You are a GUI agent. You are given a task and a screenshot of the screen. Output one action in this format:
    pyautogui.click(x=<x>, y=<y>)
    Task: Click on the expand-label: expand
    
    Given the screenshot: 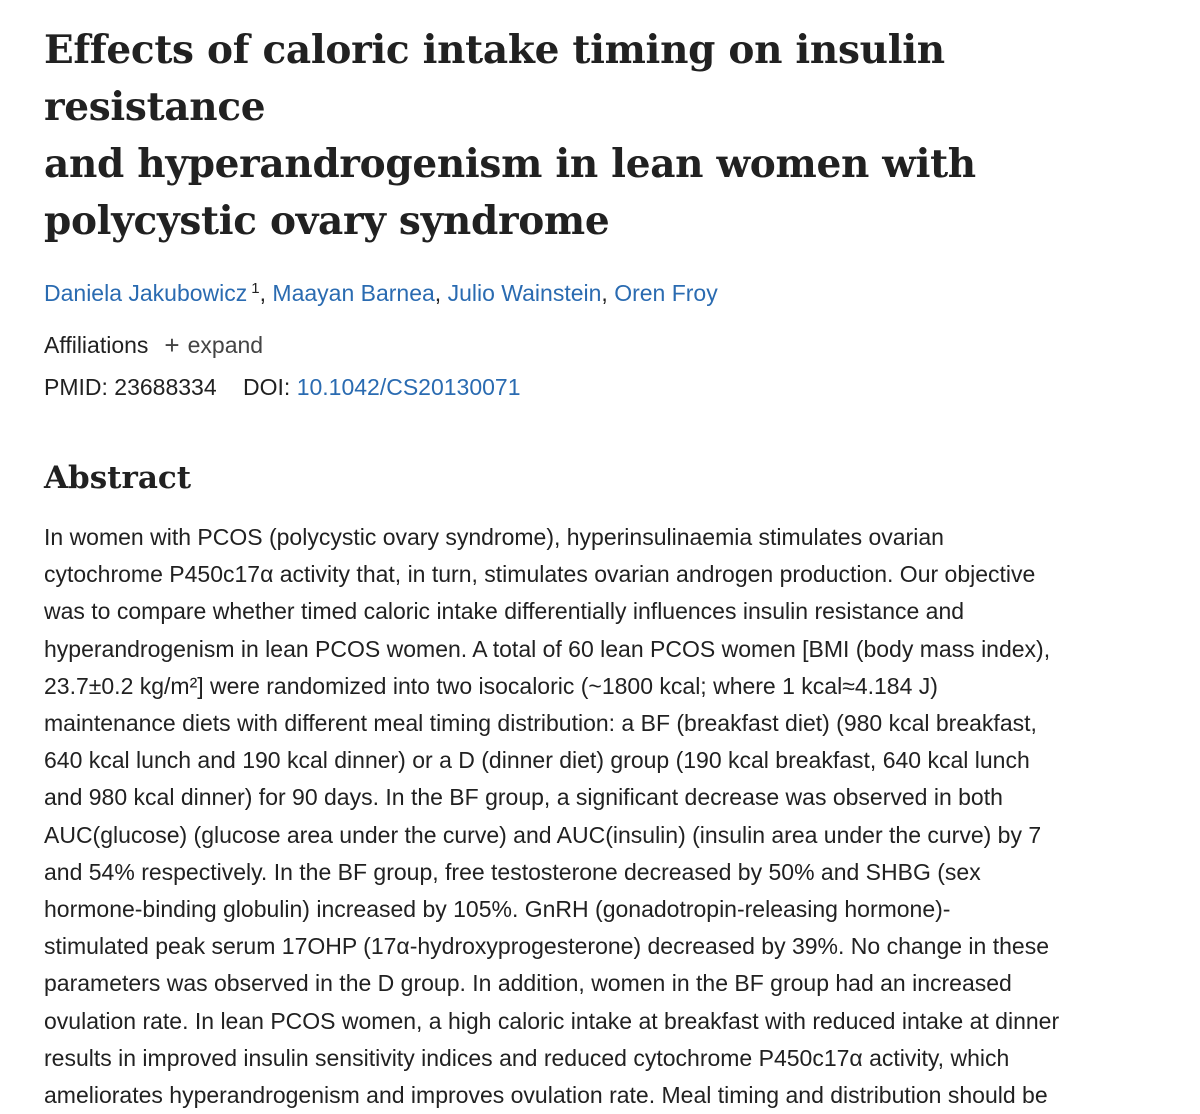 What is the action you would take?
    pyautogui.click(x=225, y=345)
    